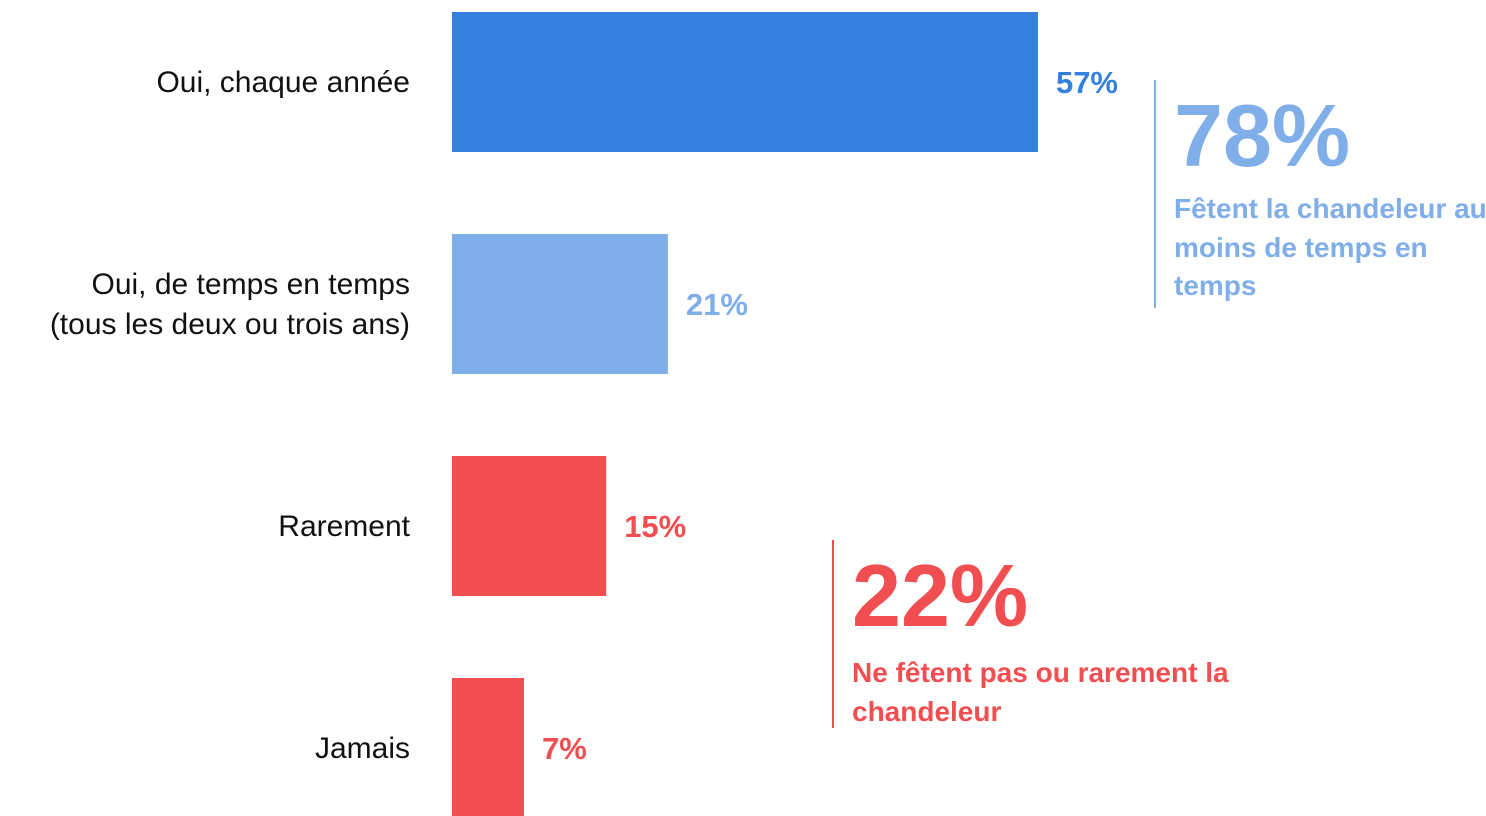 The image size is (1486, 816). Describe the element at coordinates (940, 595) in the screenshot. I see `annotation-value: 22%` at that location.